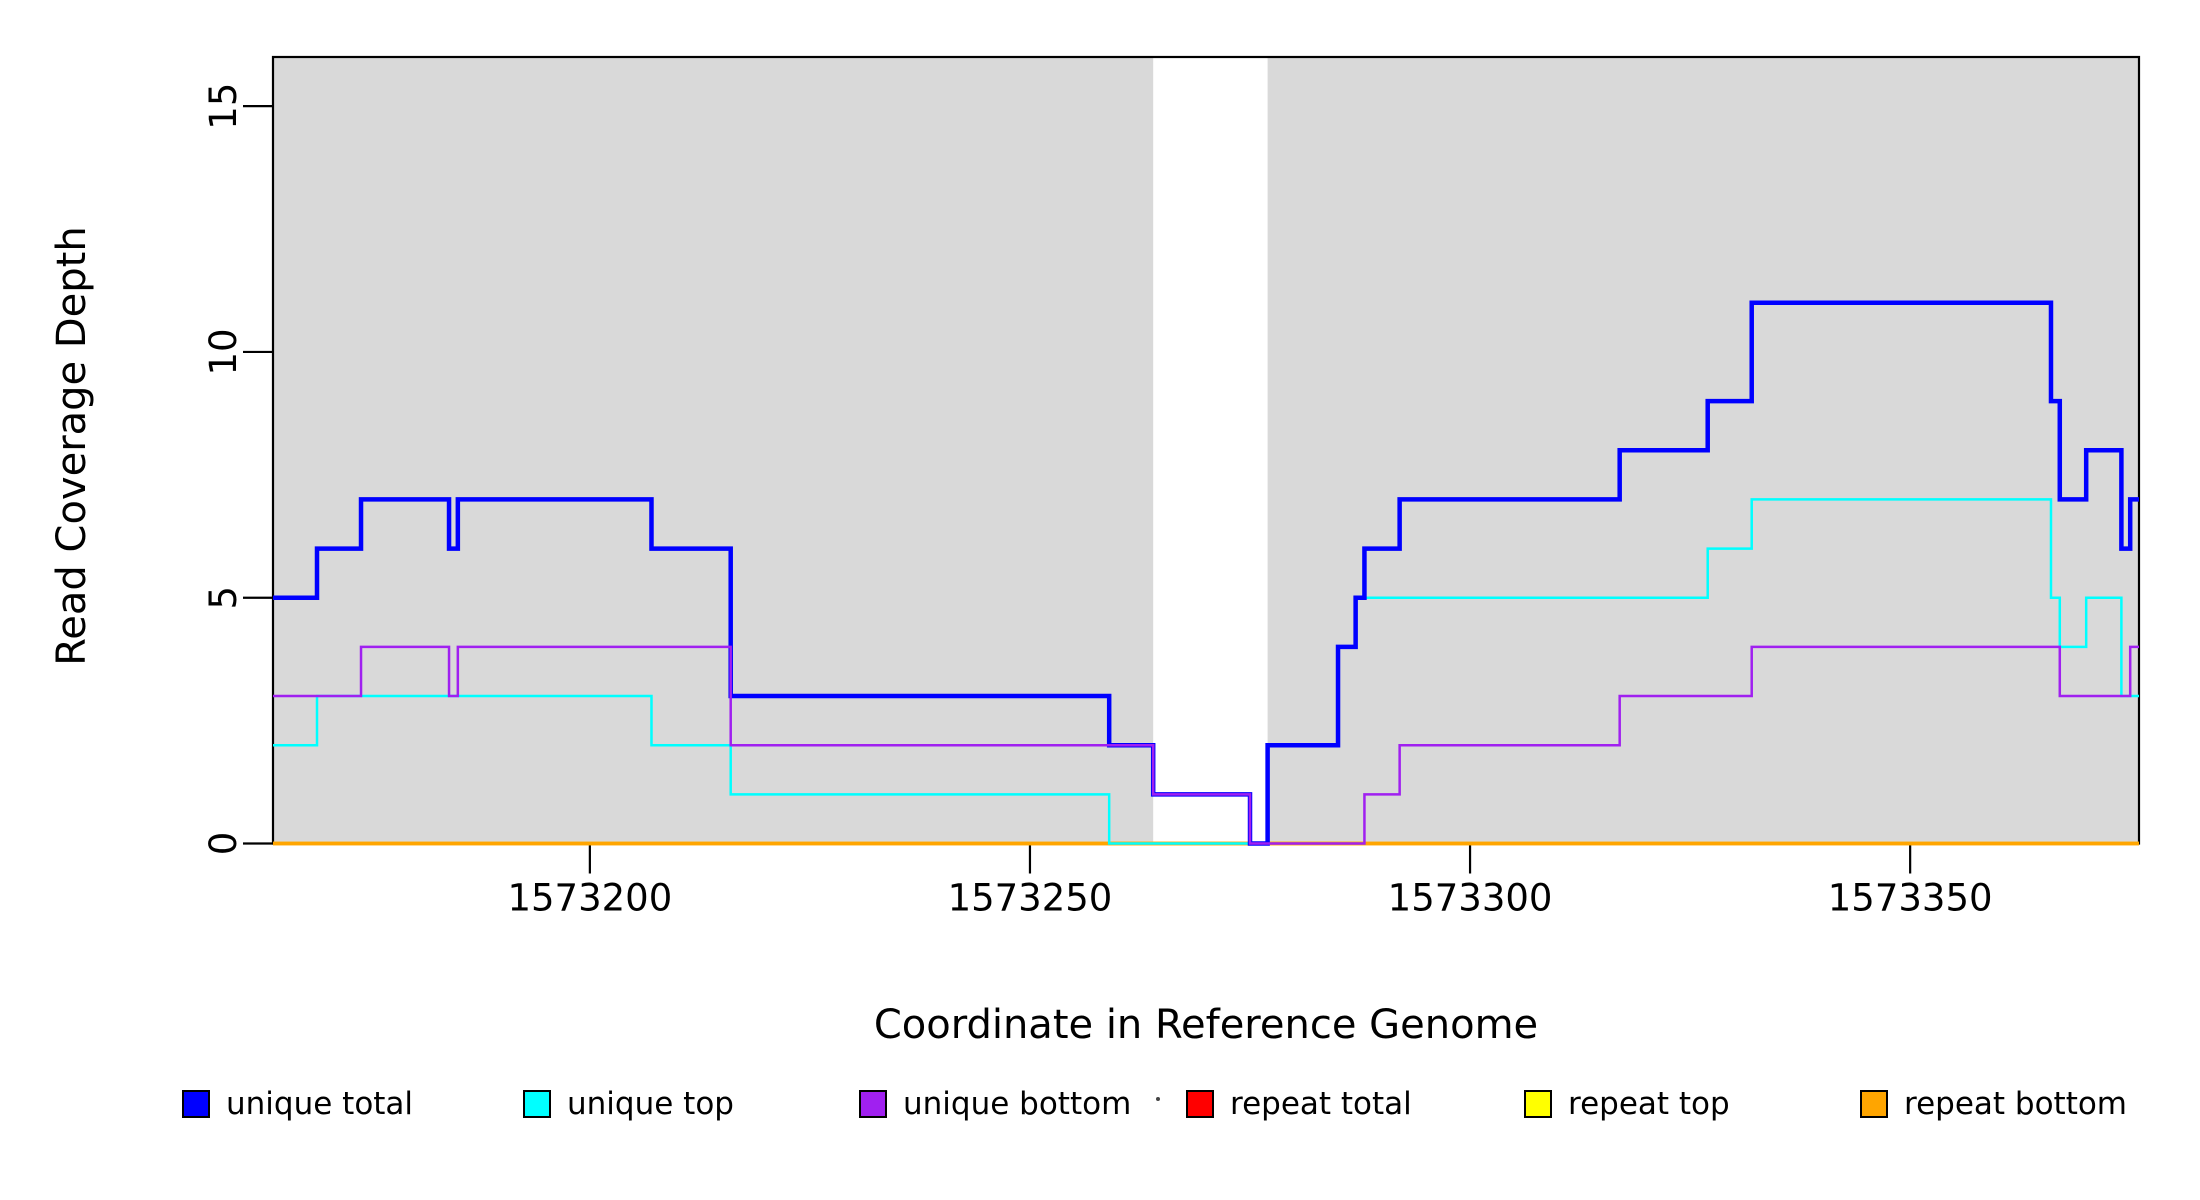 The width and height of the screenshot is (2200, 1200). Describe the element at coordinates (650, 1104) in the screenshot. I see `legend-label: unique top` at that location.